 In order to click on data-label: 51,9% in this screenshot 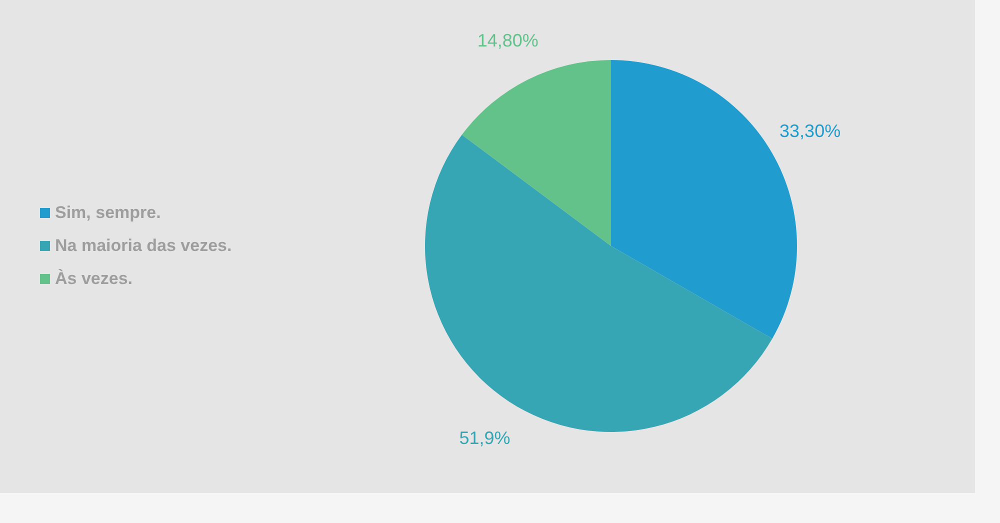, I will do `click(484, 438)`.